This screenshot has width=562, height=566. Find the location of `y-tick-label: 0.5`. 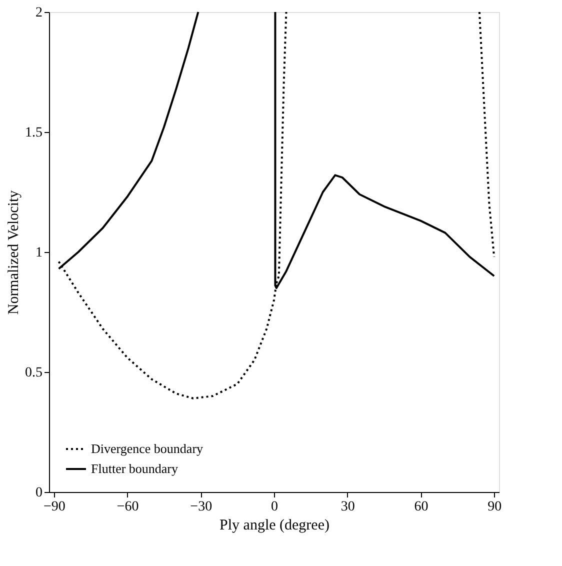

y-tick-label: 0.5 is located at coordinates (33, 373).